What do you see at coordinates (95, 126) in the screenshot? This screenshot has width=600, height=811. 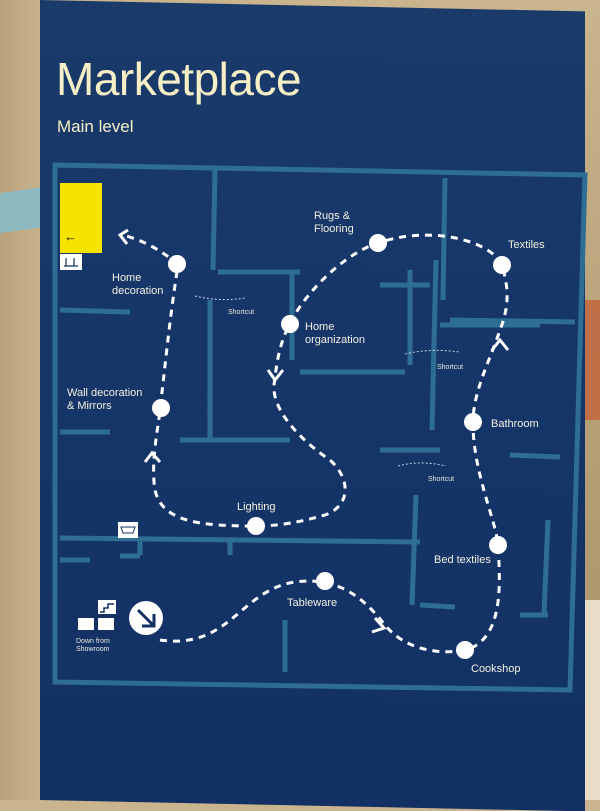 I see `page-subtitle: Main level` at bounding box center [95, 126].